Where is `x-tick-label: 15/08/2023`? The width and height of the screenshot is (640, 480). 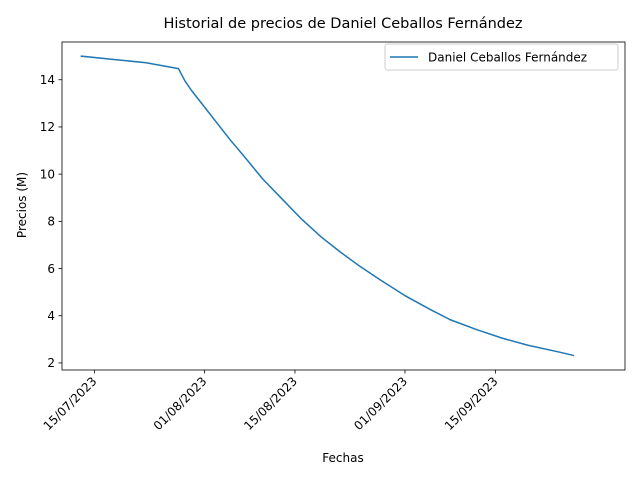
x-tick-label: 15/08/2023 is located at coordinates (270, 403).